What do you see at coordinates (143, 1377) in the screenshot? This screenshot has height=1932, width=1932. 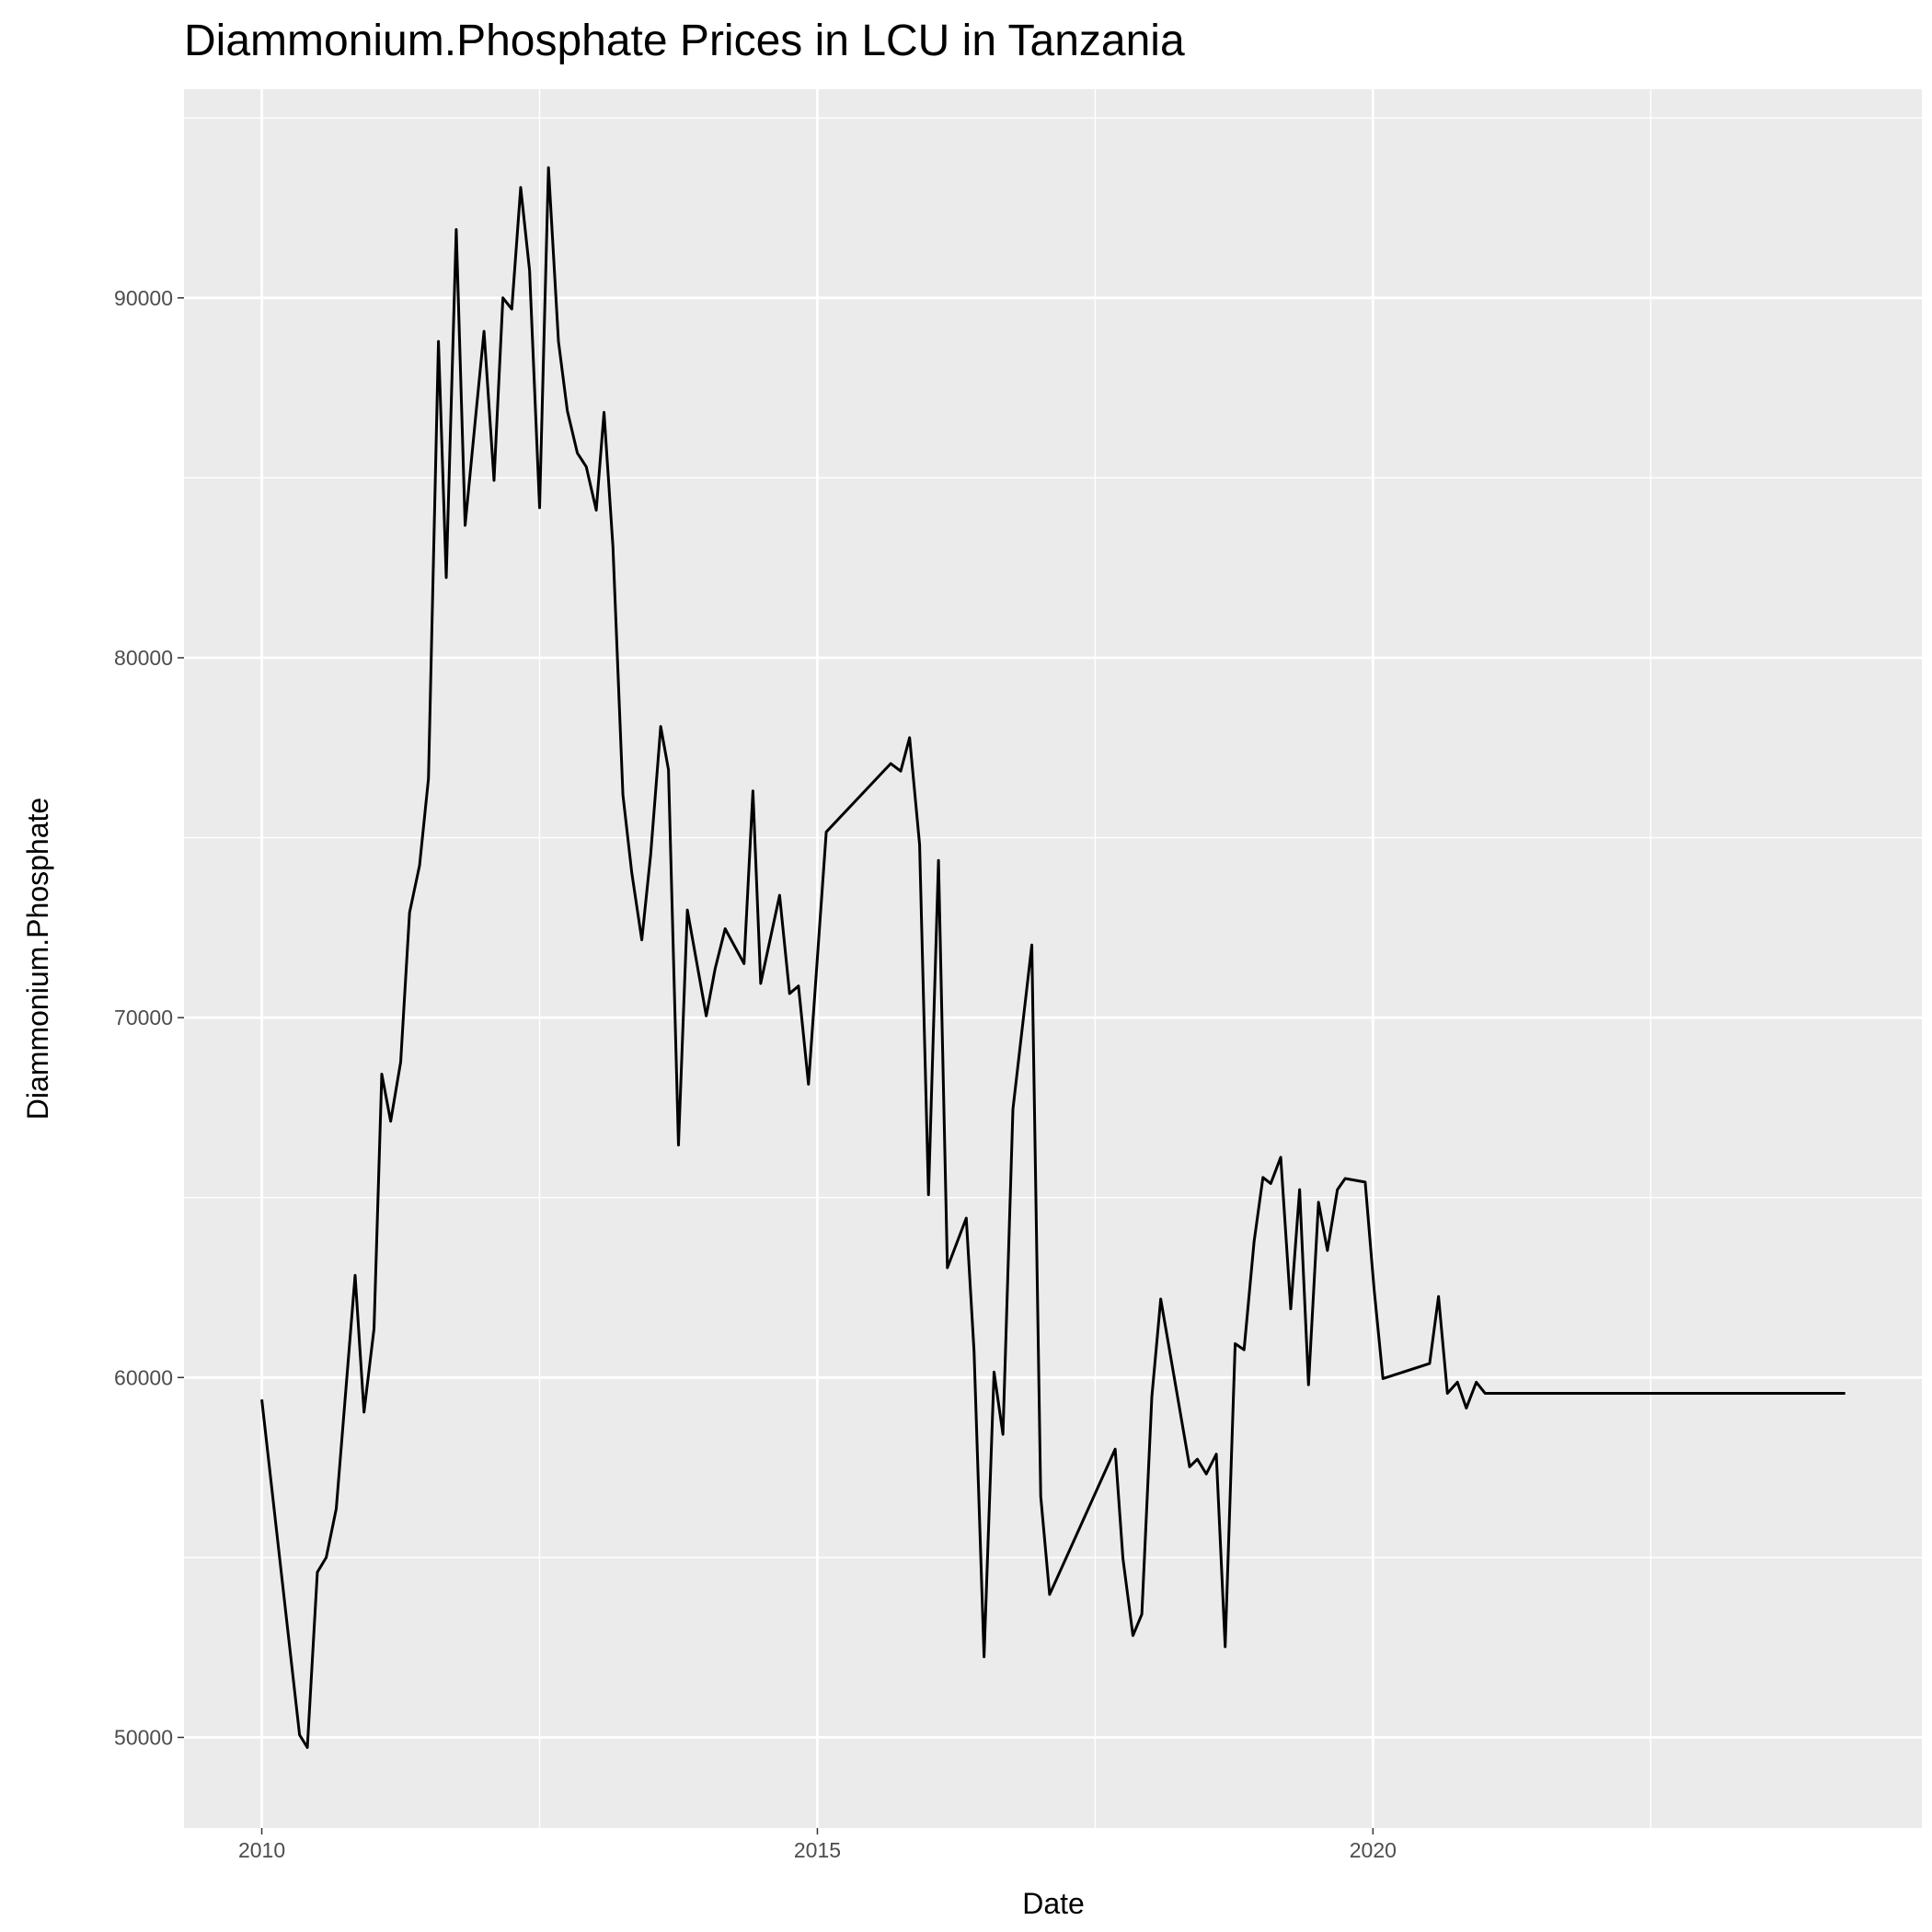 I see `y-tick-label: 60000` at bounding box center [143, 1377].